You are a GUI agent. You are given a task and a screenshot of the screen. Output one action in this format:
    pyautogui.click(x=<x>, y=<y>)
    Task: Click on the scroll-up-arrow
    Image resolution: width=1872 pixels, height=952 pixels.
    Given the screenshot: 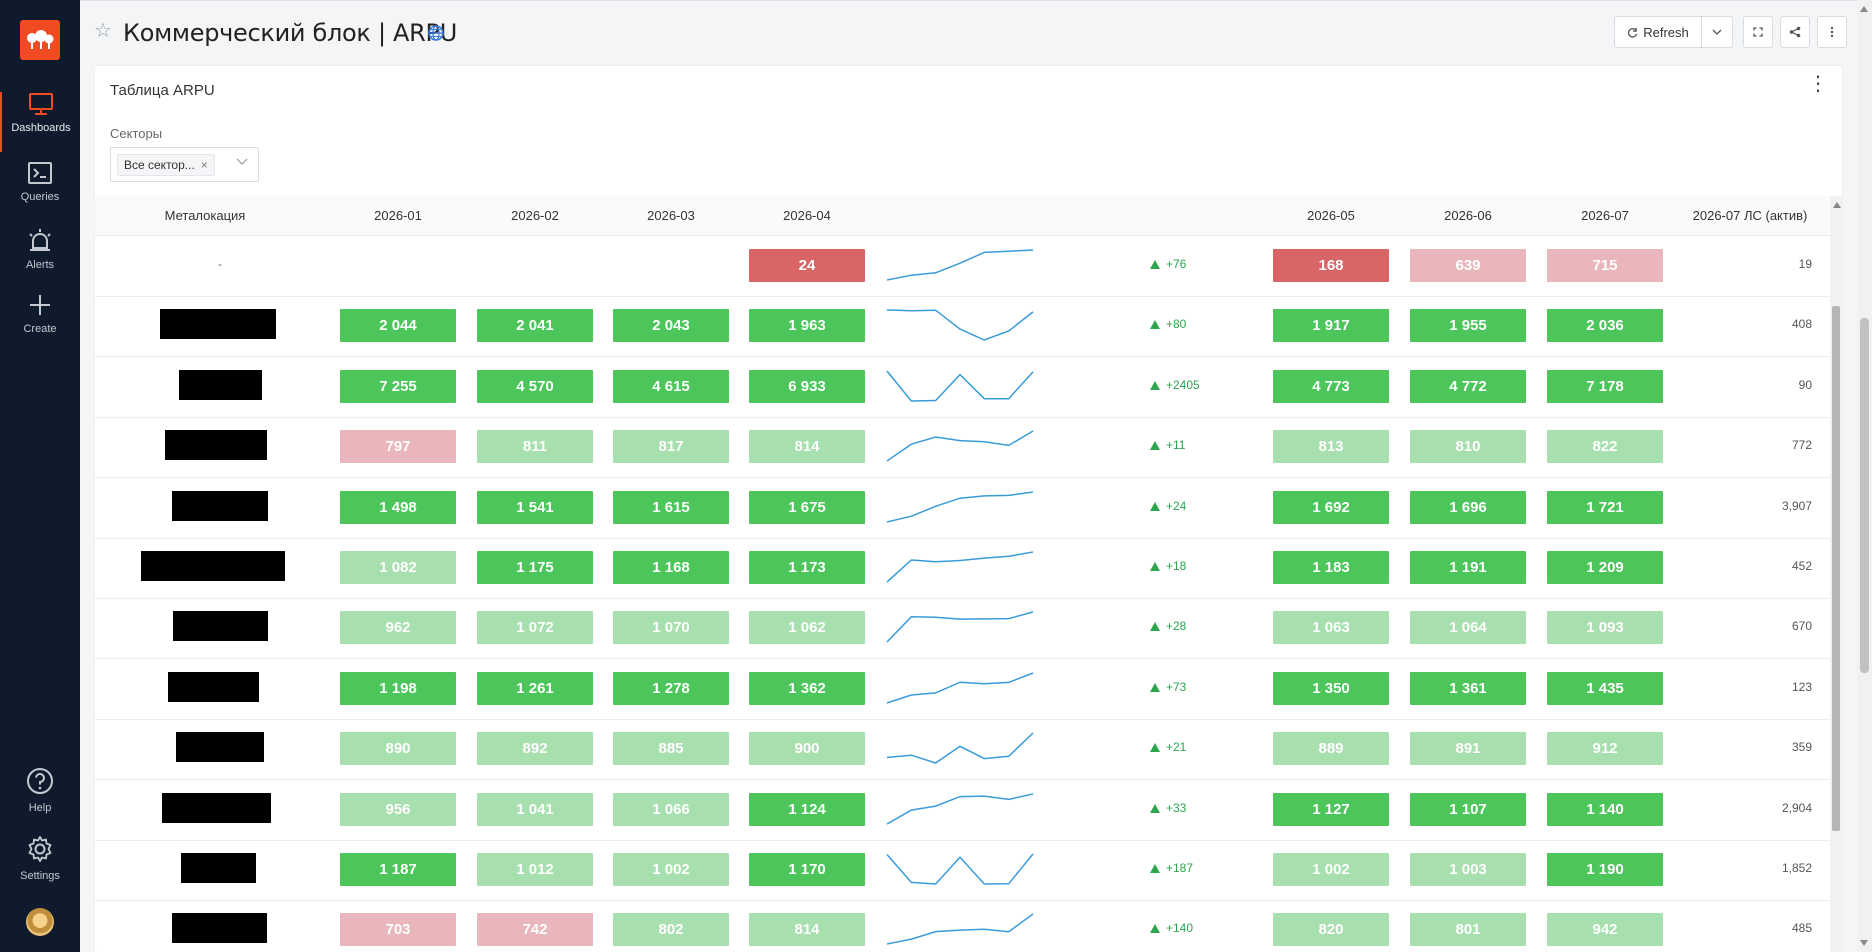 What is the action you would take?
    pyautogui.click(x=1837, y=205)
    